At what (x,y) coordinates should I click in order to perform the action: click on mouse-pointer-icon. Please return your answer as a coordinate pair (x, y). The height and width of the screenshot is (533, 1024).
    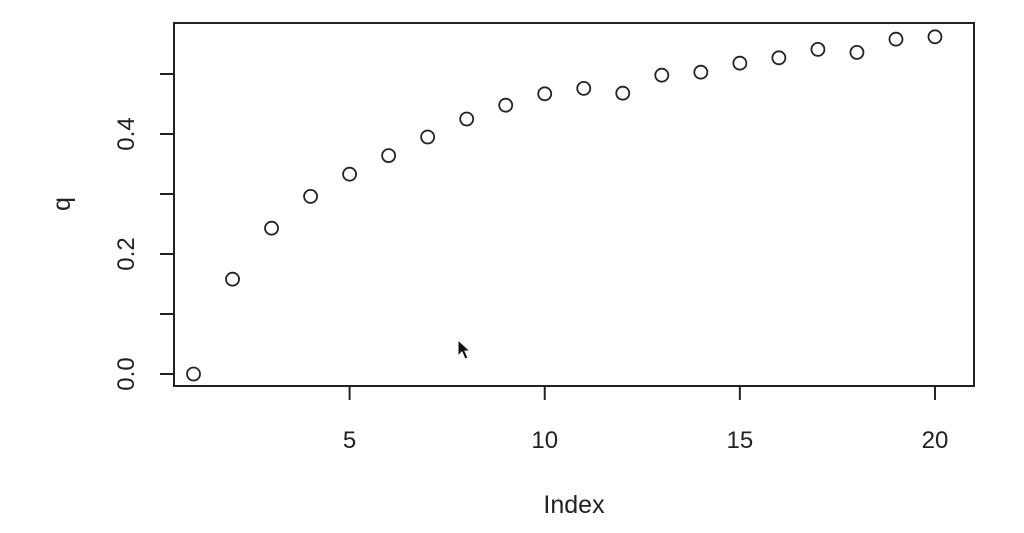
    Looking at the image, I should click on (464, 349).